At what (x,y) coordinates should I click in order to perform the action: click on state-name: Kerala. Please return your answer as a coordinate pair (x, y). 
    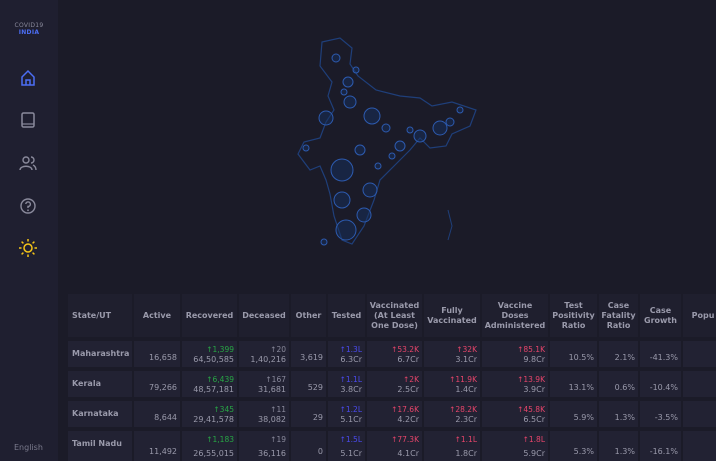
    Looking at the image, I should click on (100, 384).